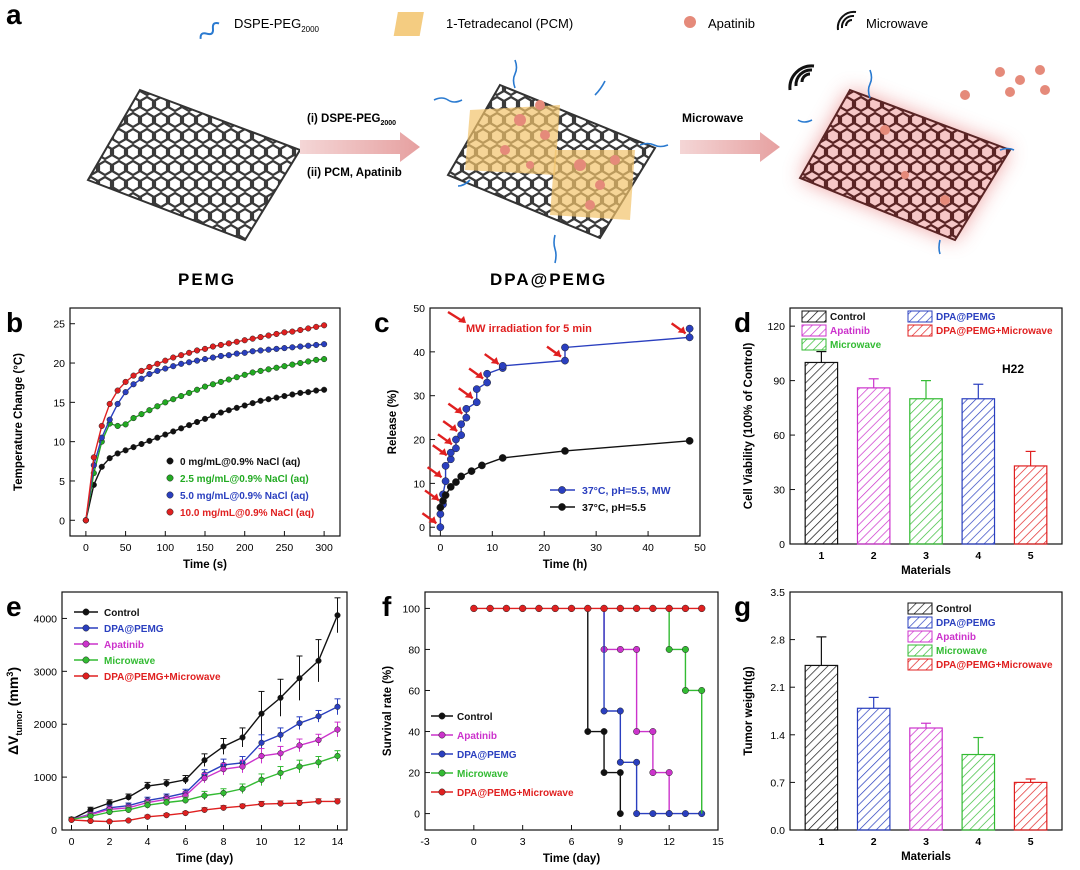 Image resolution: width=1080 pixels, height=870 pixels. Describe the element at coordinates (59, 403) in the screenshot. I see `y-tick-label: 15` at that location.